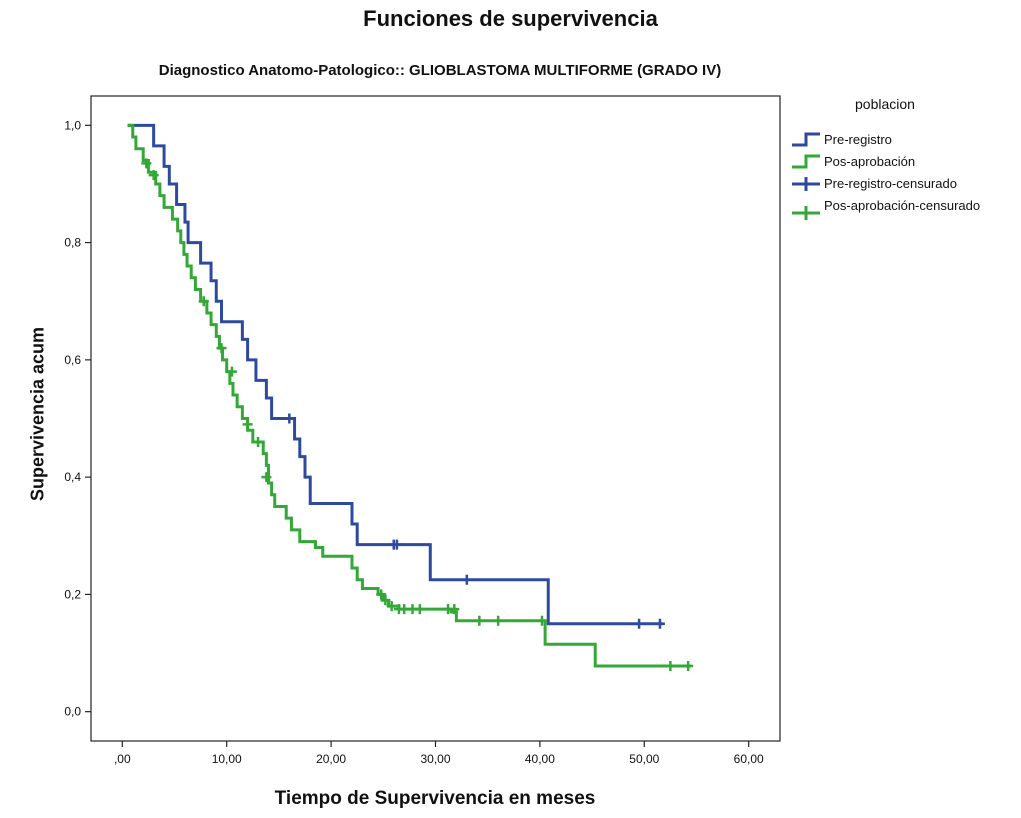 This screenshot has width=1021, height=818. I want to click on x-tick-label: 20,00, so click(331, 759).